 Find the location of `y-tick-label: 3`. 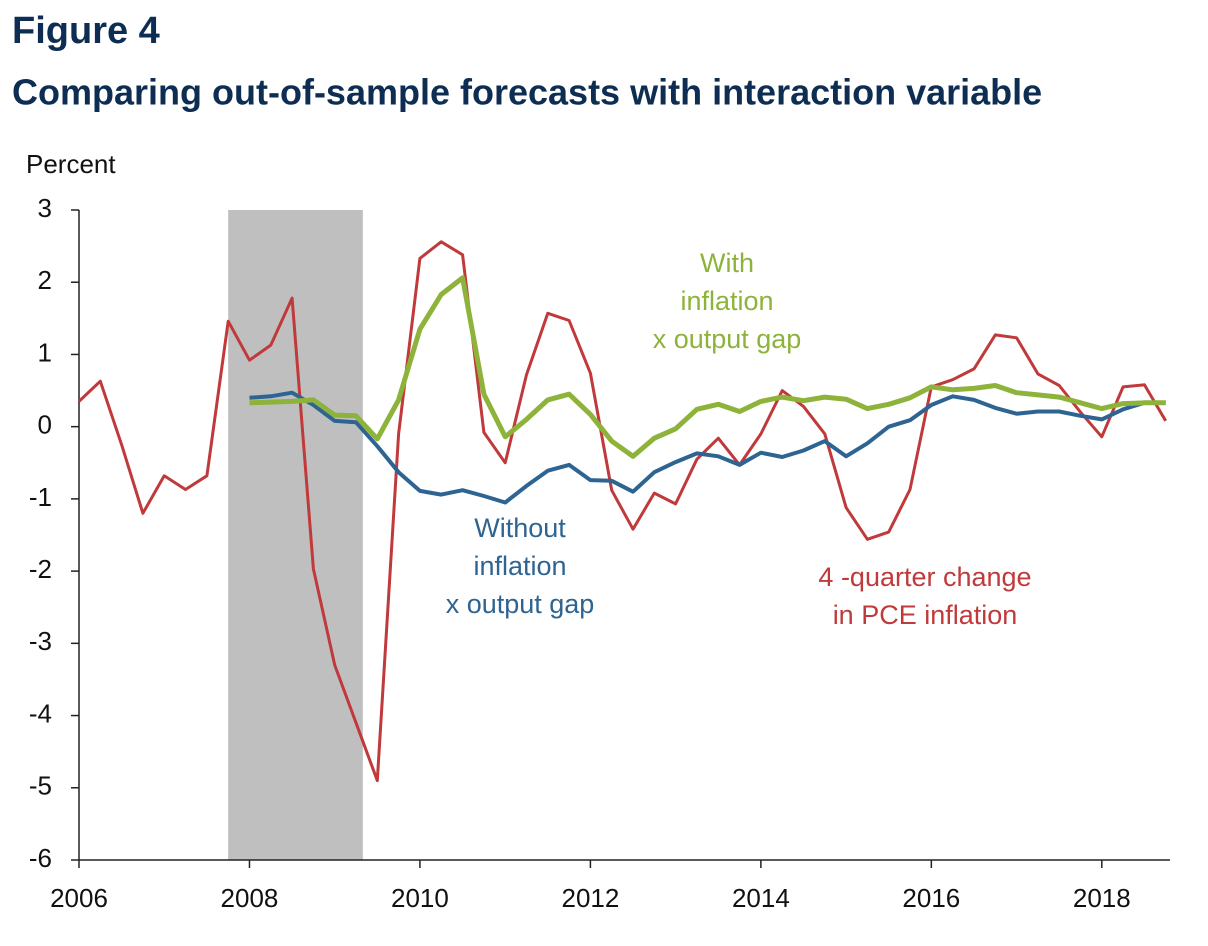

y-tick-label: 3 is located at coordinates (45, 208).